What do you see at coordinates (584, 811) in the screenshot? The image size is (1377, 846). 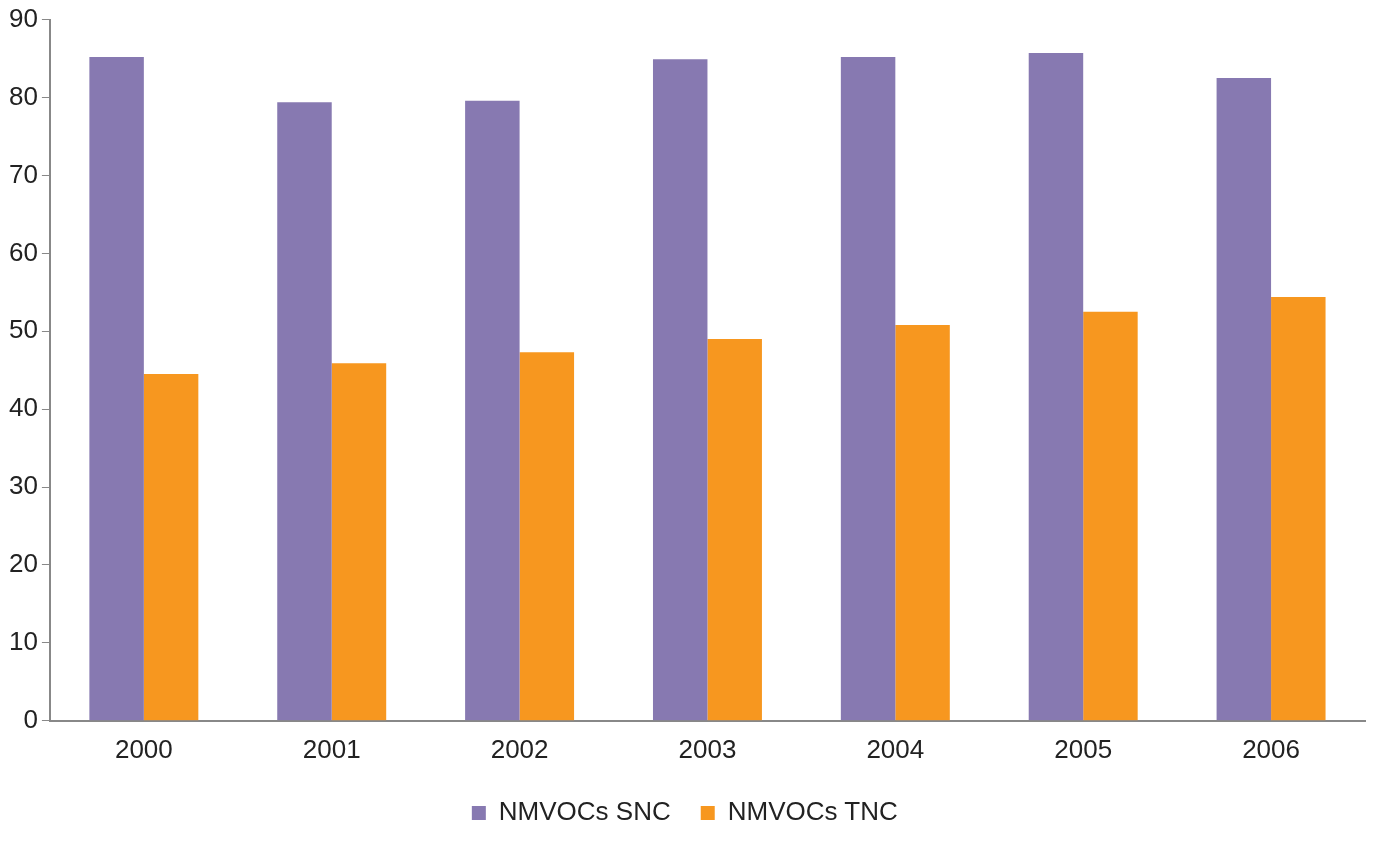 I see `legend-label: NMVOCs SNC` at bounding box center [584, 811].